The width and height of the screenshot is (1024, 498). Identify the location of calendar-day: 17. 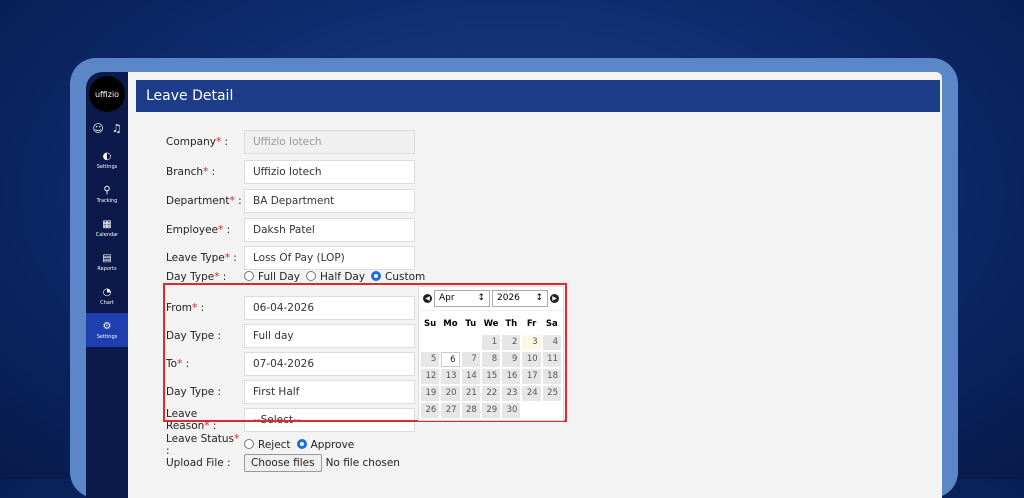
(531, 376).